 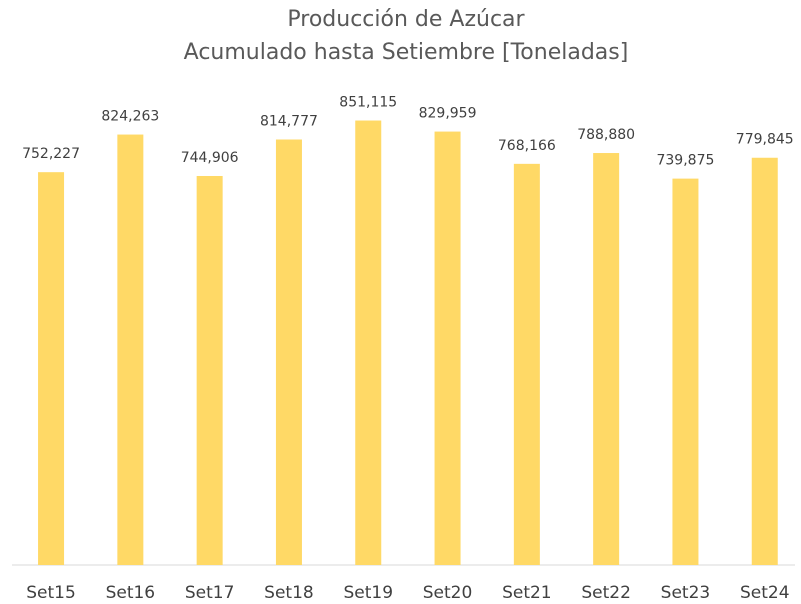 What do you see at coordinates (765, 140) in the screenshot?
I see `value-label: 779,845` at bounding box center [765, 140].